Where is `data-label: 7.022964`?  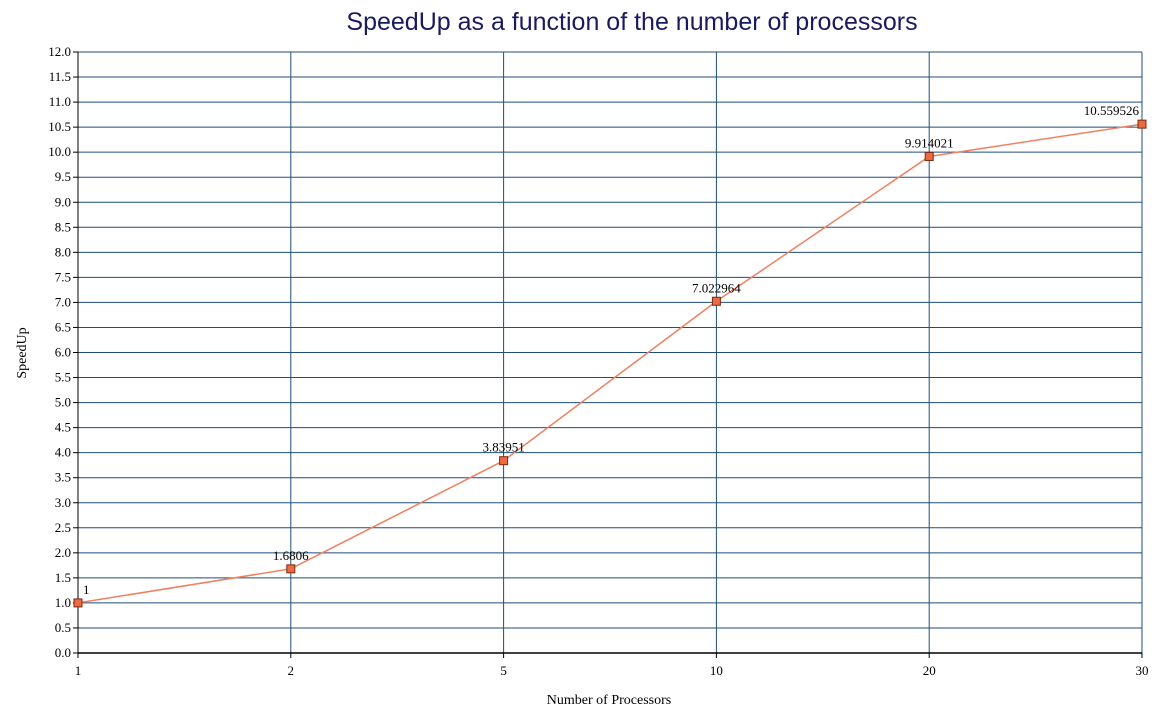 data-label: 7.022964 is located at coordinates (716, 287).